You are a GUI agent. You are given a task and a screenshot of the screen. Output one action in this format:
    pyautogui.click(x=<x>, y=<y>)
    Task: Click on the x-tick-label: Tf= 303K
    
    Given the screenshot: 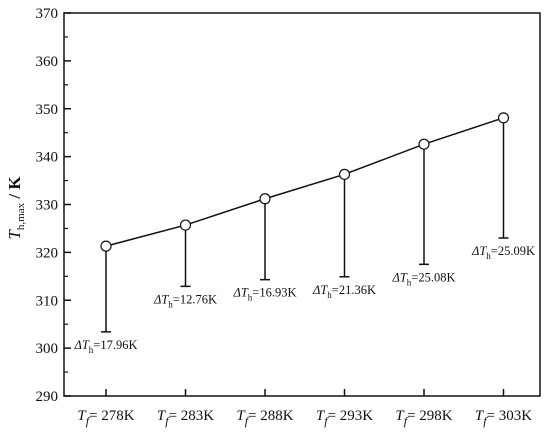 What is the action you would take?
    pyautogui.click(x=503, y=418)
    